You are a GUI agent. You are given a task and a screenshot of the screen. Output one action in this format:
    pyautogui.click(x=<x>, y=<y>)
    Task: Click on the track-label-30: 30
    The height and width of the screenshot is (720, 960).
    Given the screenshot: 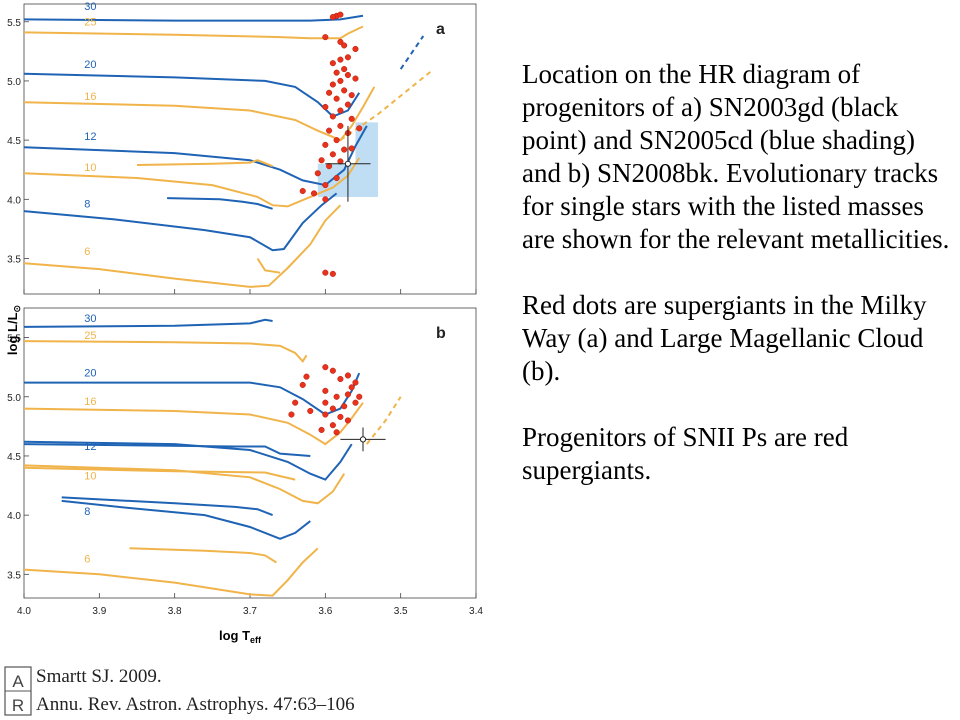 What is the action you would take?
    pyautogui.click(x=90, y=7)
    